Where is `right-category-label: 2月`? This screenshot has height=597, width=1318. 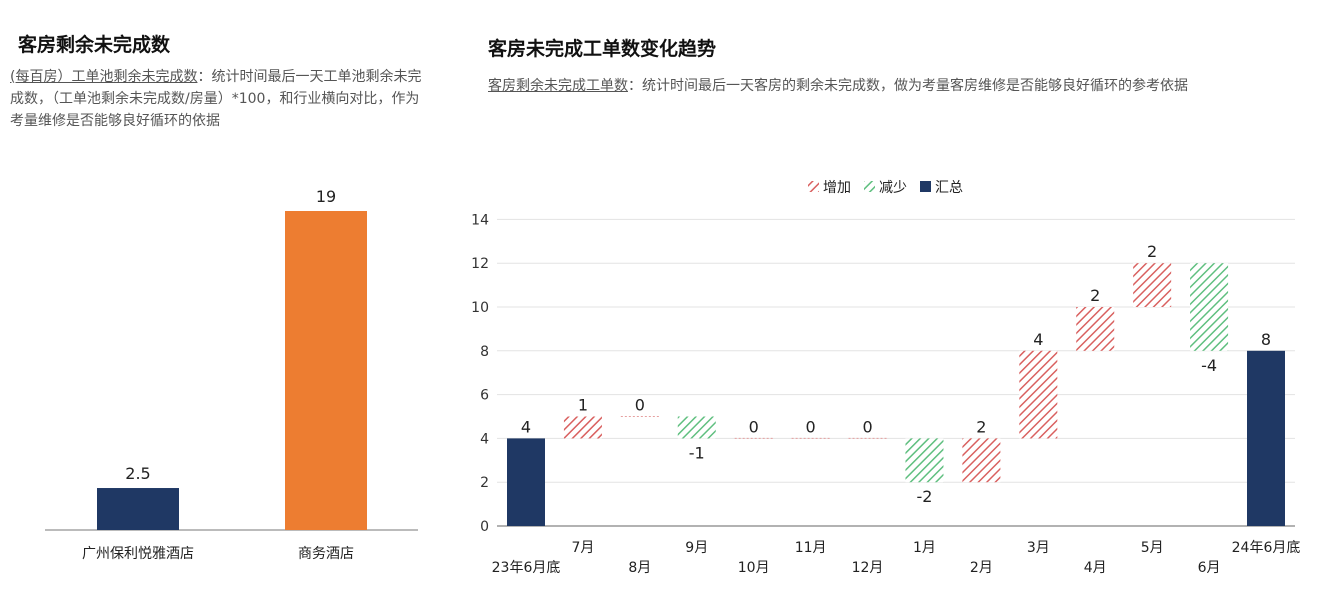 right-category-label: 2月 is located at coordinates (981, 568).